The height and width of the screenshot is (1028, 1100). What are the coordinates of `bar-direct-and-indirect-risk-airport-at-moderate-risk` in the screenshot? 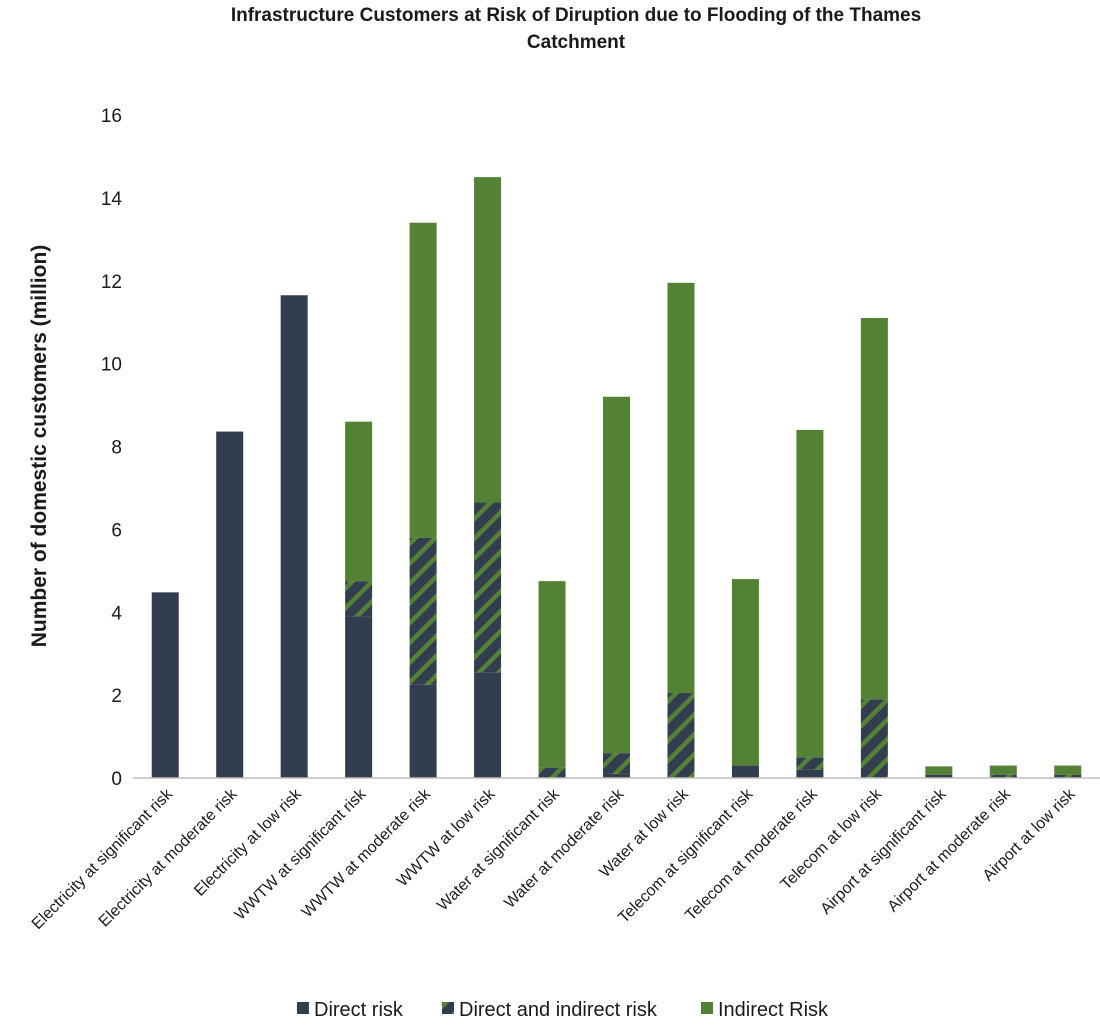 It's located at (1003, 776).